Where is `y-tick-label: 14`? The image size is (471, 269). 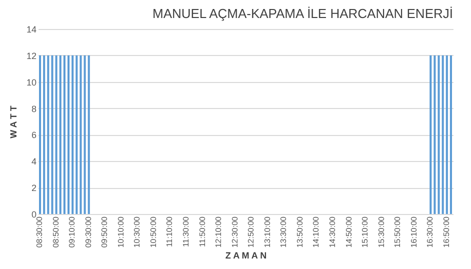 y-tick-label: 14 is located at coordinates (31, 29).